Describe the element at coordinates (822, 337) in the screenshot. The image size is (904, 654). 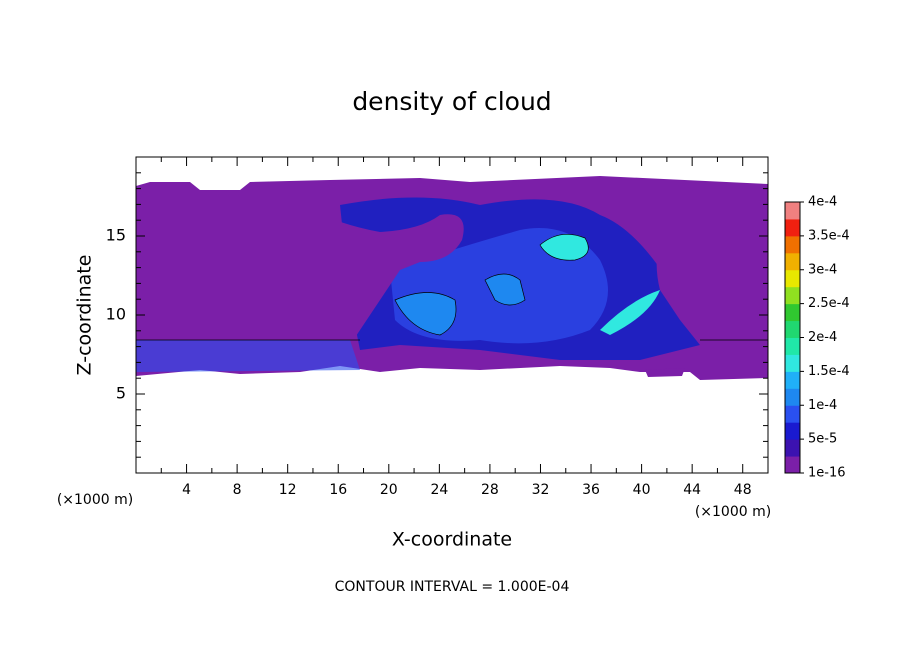
I see `colorbar-tick-label: 2e-4` at that location.